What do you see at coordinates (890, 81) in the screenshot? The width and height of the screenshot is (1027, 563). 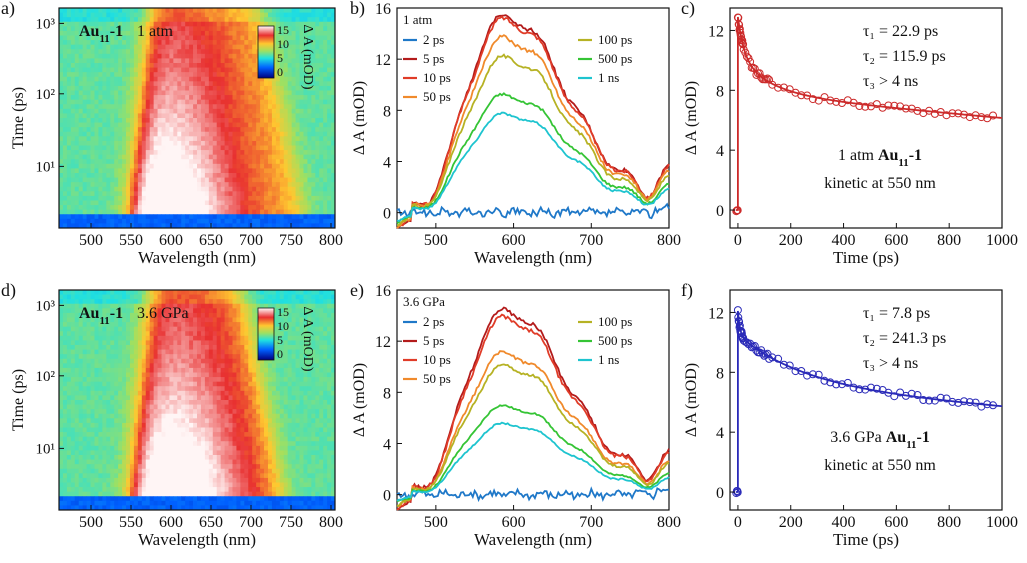 I see `fit-annotation: τ₃ > 4 ns` at bounding box center [890, 81].